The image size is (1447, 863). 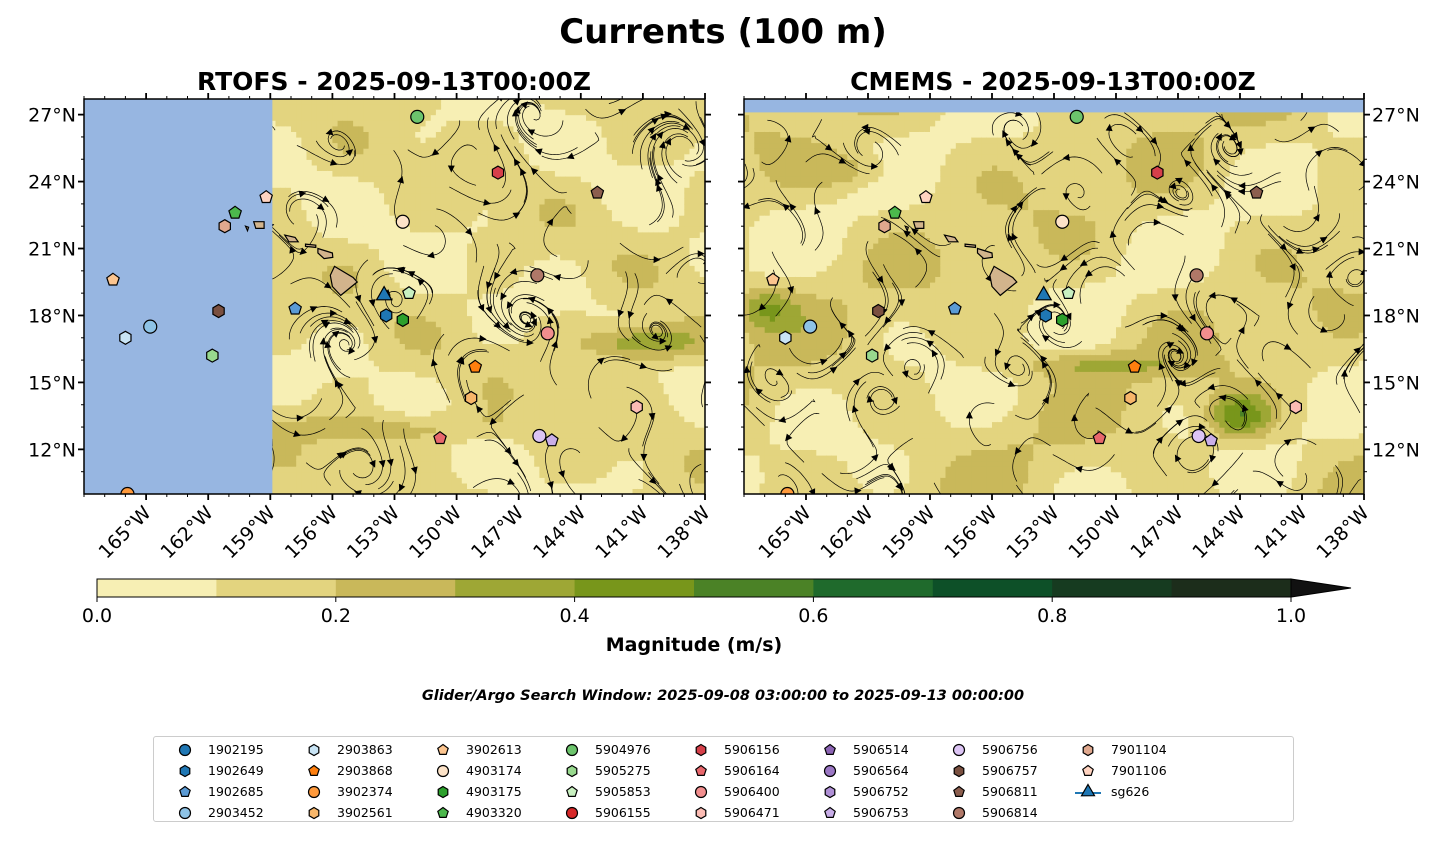 I want to click on legend-label: 5906757, so click(x=1010, y=770).